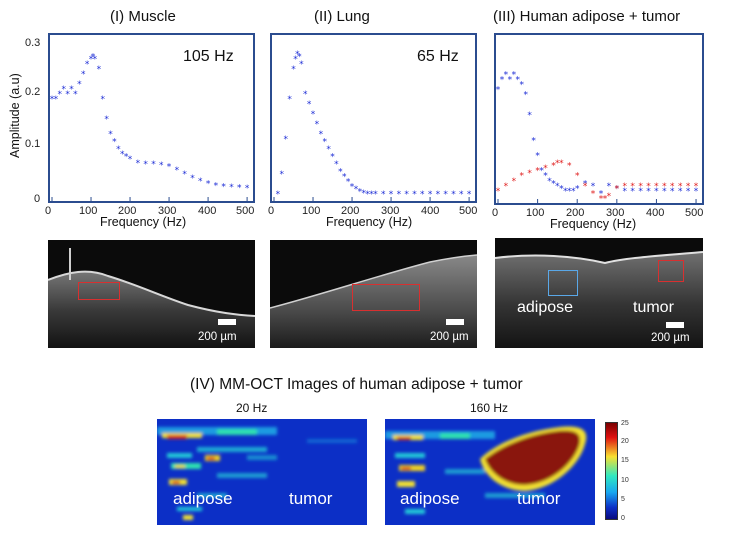 The height and width of the screenshot is (544, 734). Describe the element at coordinates (33, 92) in the screenshot. I see `y-tick-label: 0.2` at that location.